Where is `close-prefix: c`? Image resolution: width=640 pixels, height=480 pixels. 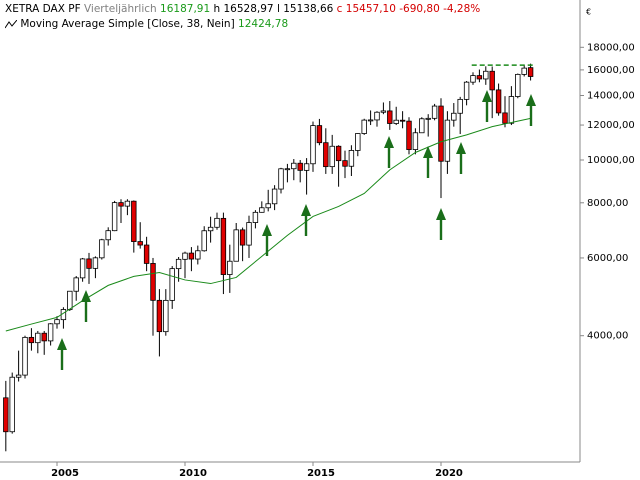 close-prefix: c is located at coordinates (339, 9).